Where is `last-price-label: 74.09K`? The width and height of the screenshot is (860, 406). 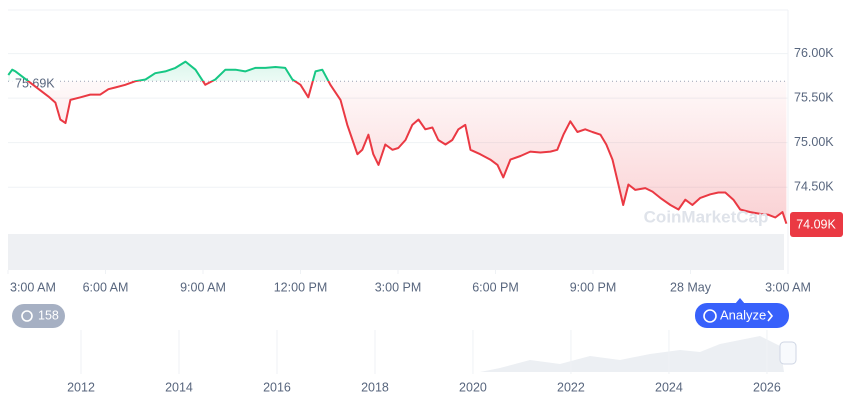
last-price-label: 74.09K is located at coordinates (816, 224).